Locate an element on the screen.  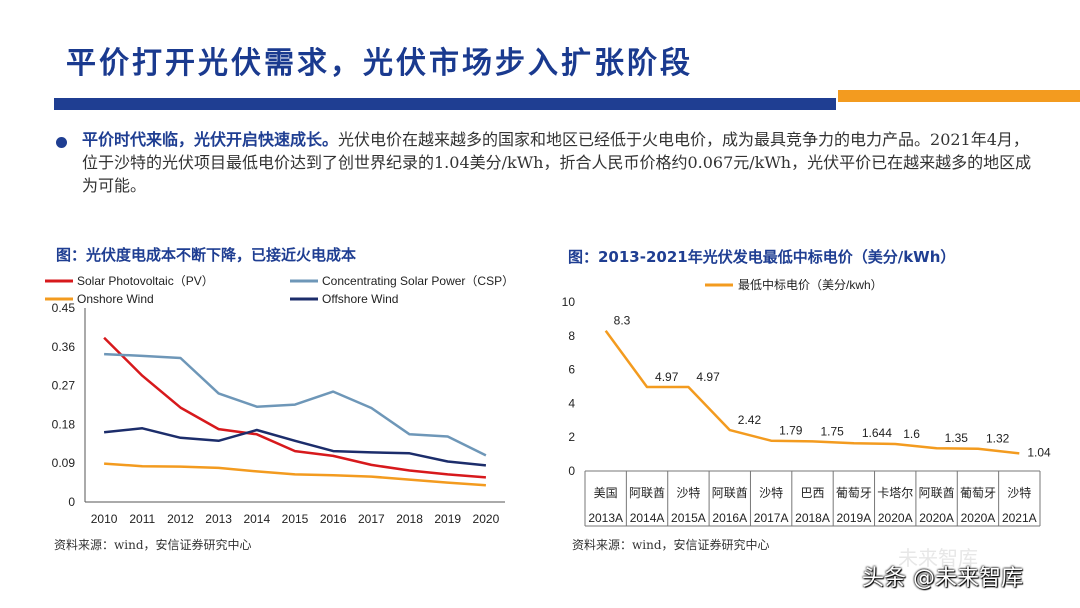
data-label: 1.32 is located at coordinates (998, 439).